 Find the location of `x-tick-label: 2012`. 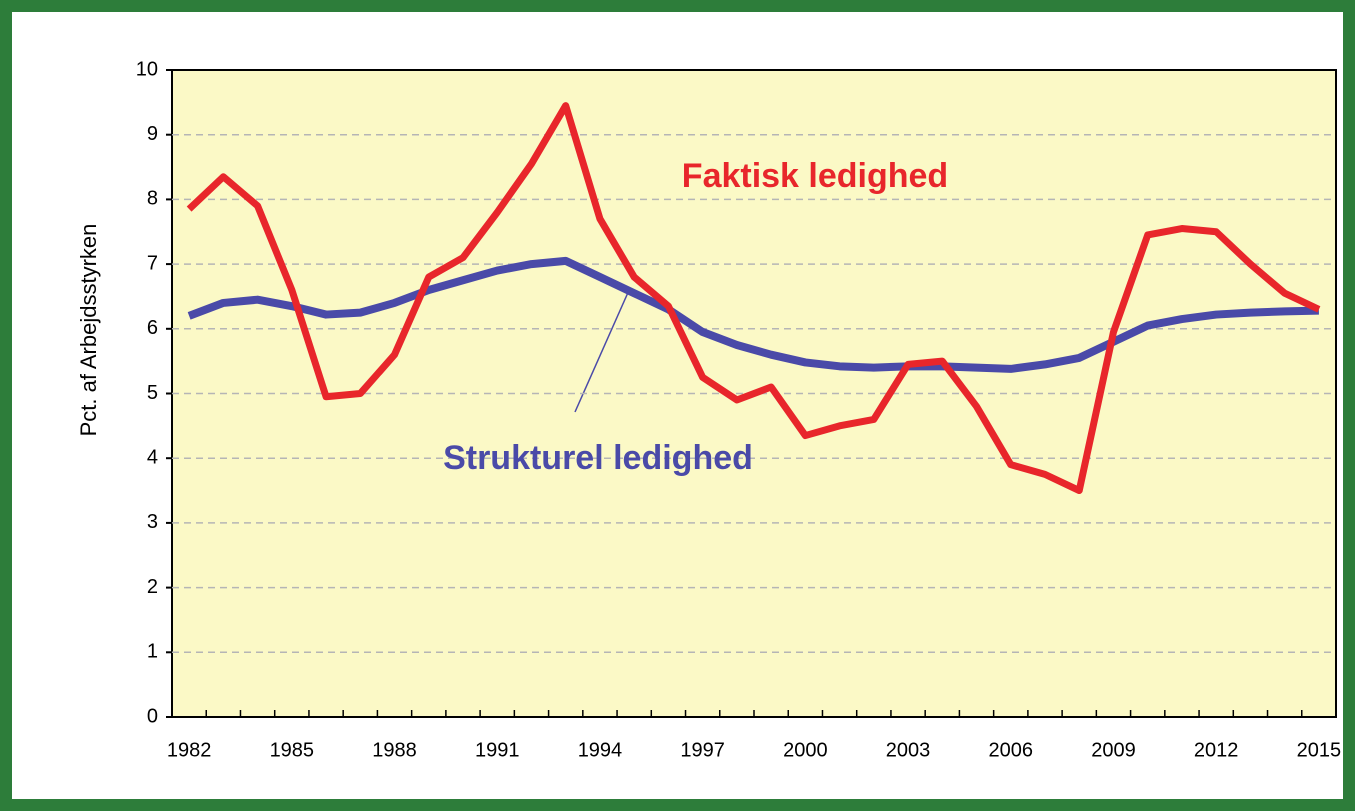

x-tick-label: 2012 is located at coordinates (1216, 750).